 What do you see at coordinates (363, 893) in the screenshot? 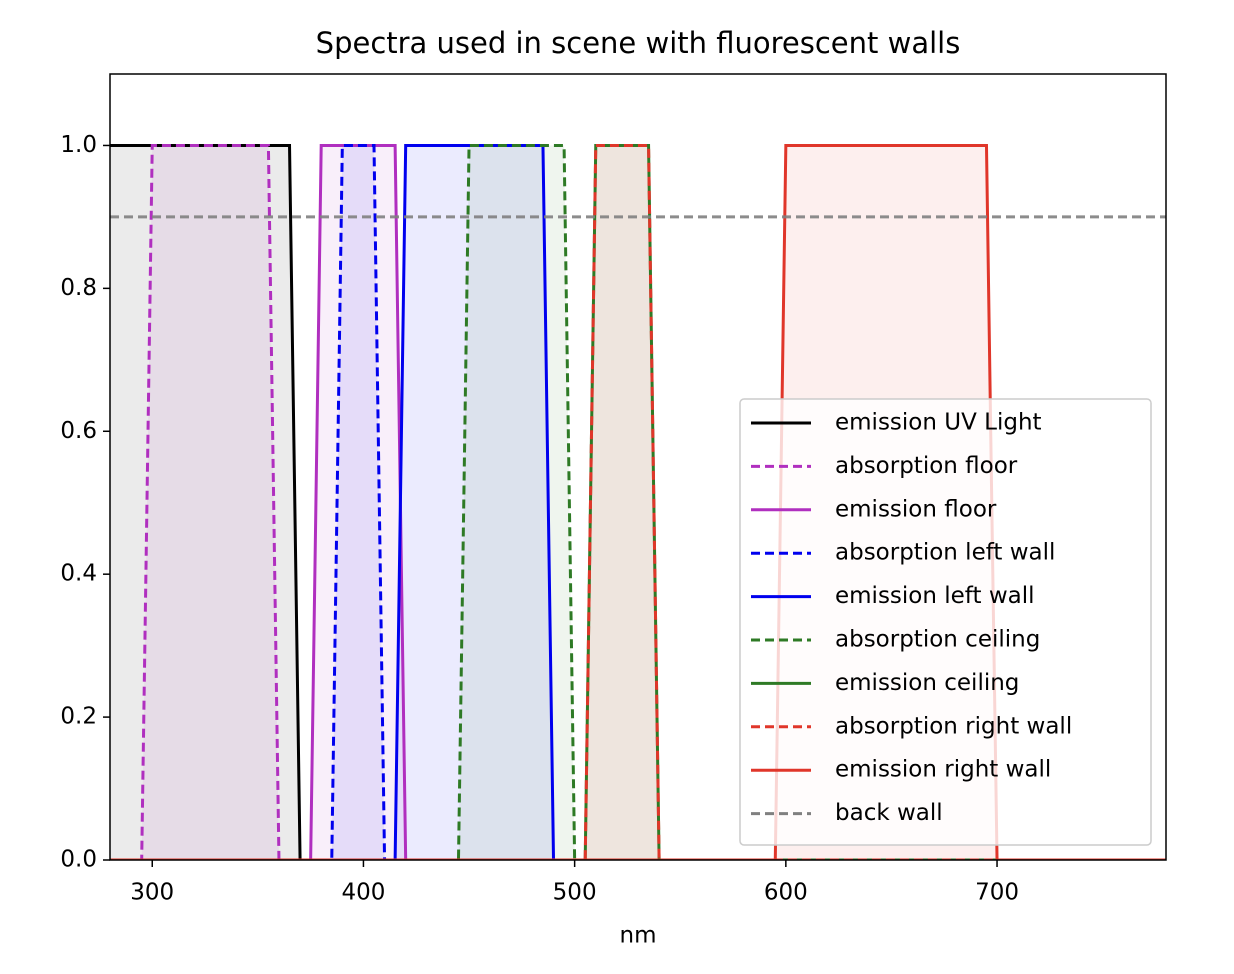
I see `x-tick-label: 400` at bounding box center [363, 893].